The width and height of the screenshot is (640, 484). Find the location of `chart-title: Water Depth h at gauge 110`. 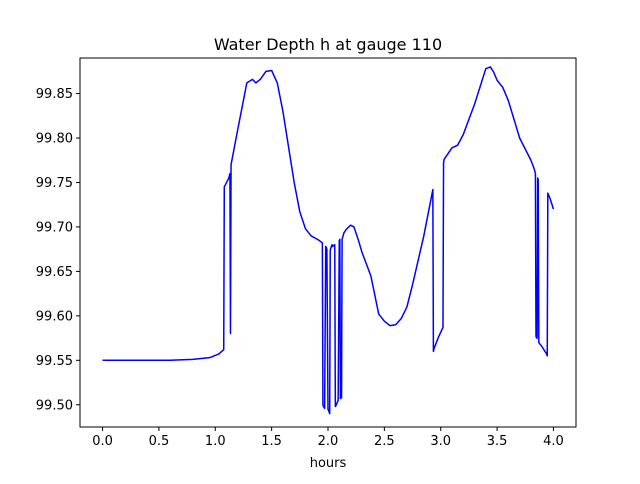

chart-title: Water Depth h at gauge 110 is located at coordinates (328, 44).